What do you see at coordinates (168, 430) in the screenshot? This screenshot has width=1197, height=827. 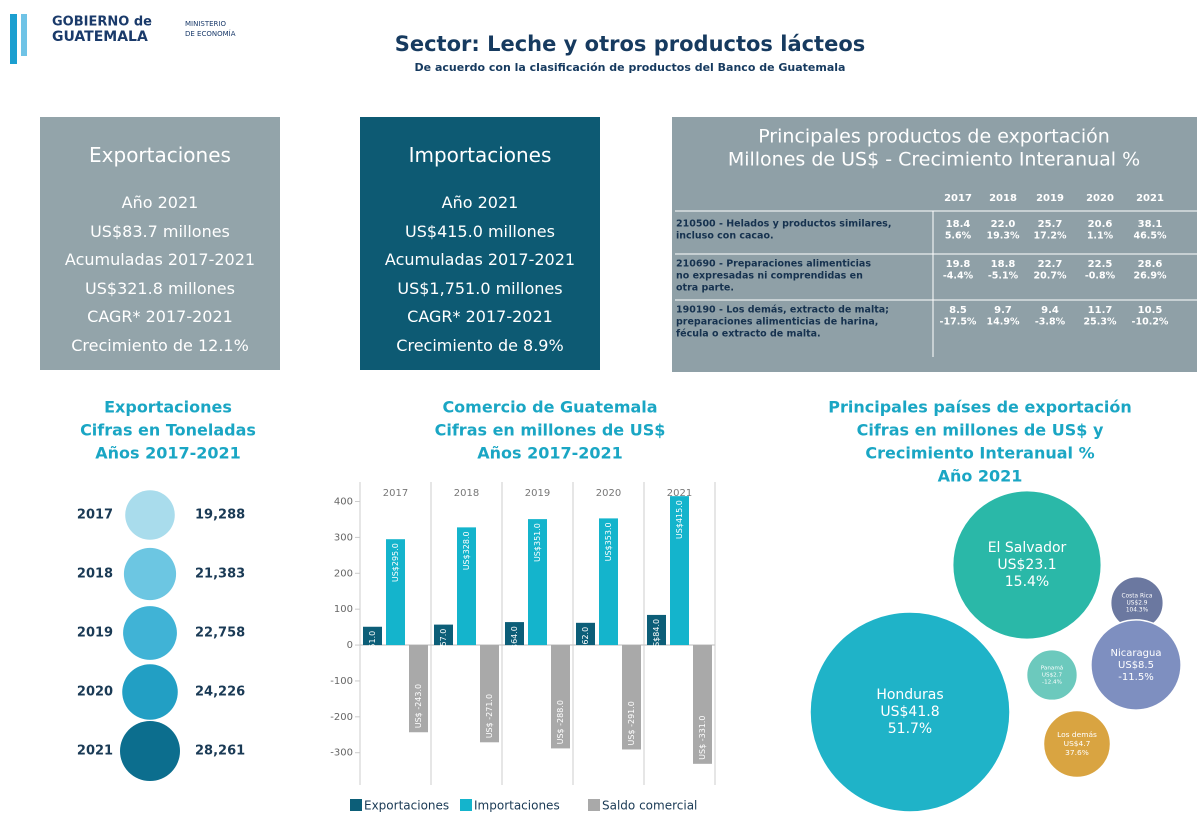 I see `chart-title: Cifras en Toneladas` at bounding box center [168, 430].